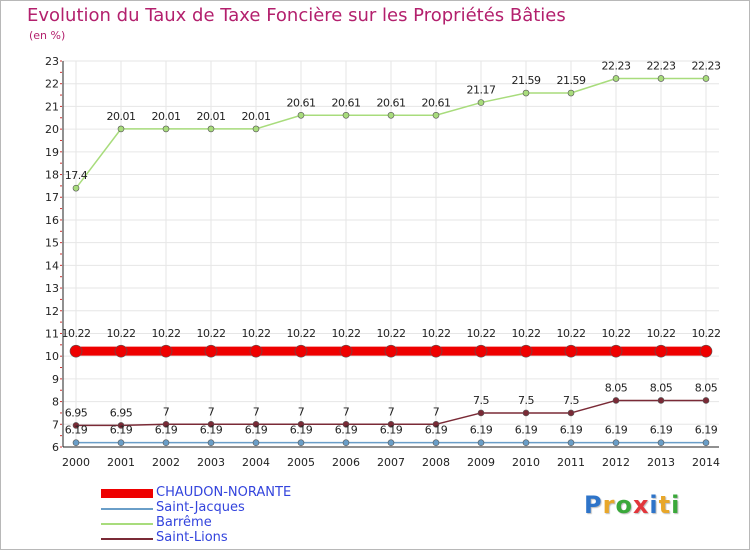 The image size is (750, 551). Describe the element at coordinates (52, 265) in the screenshot. I see `y-tick-label: 14` at that location.